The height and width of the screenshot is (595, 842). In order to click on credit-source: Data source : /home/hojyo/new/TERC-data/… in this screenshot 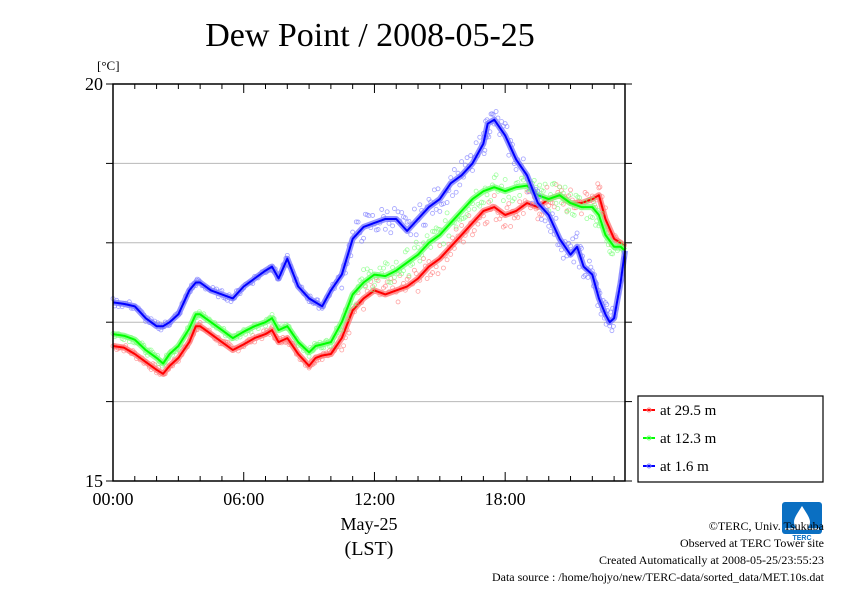, I will do `click(657, 577)`.